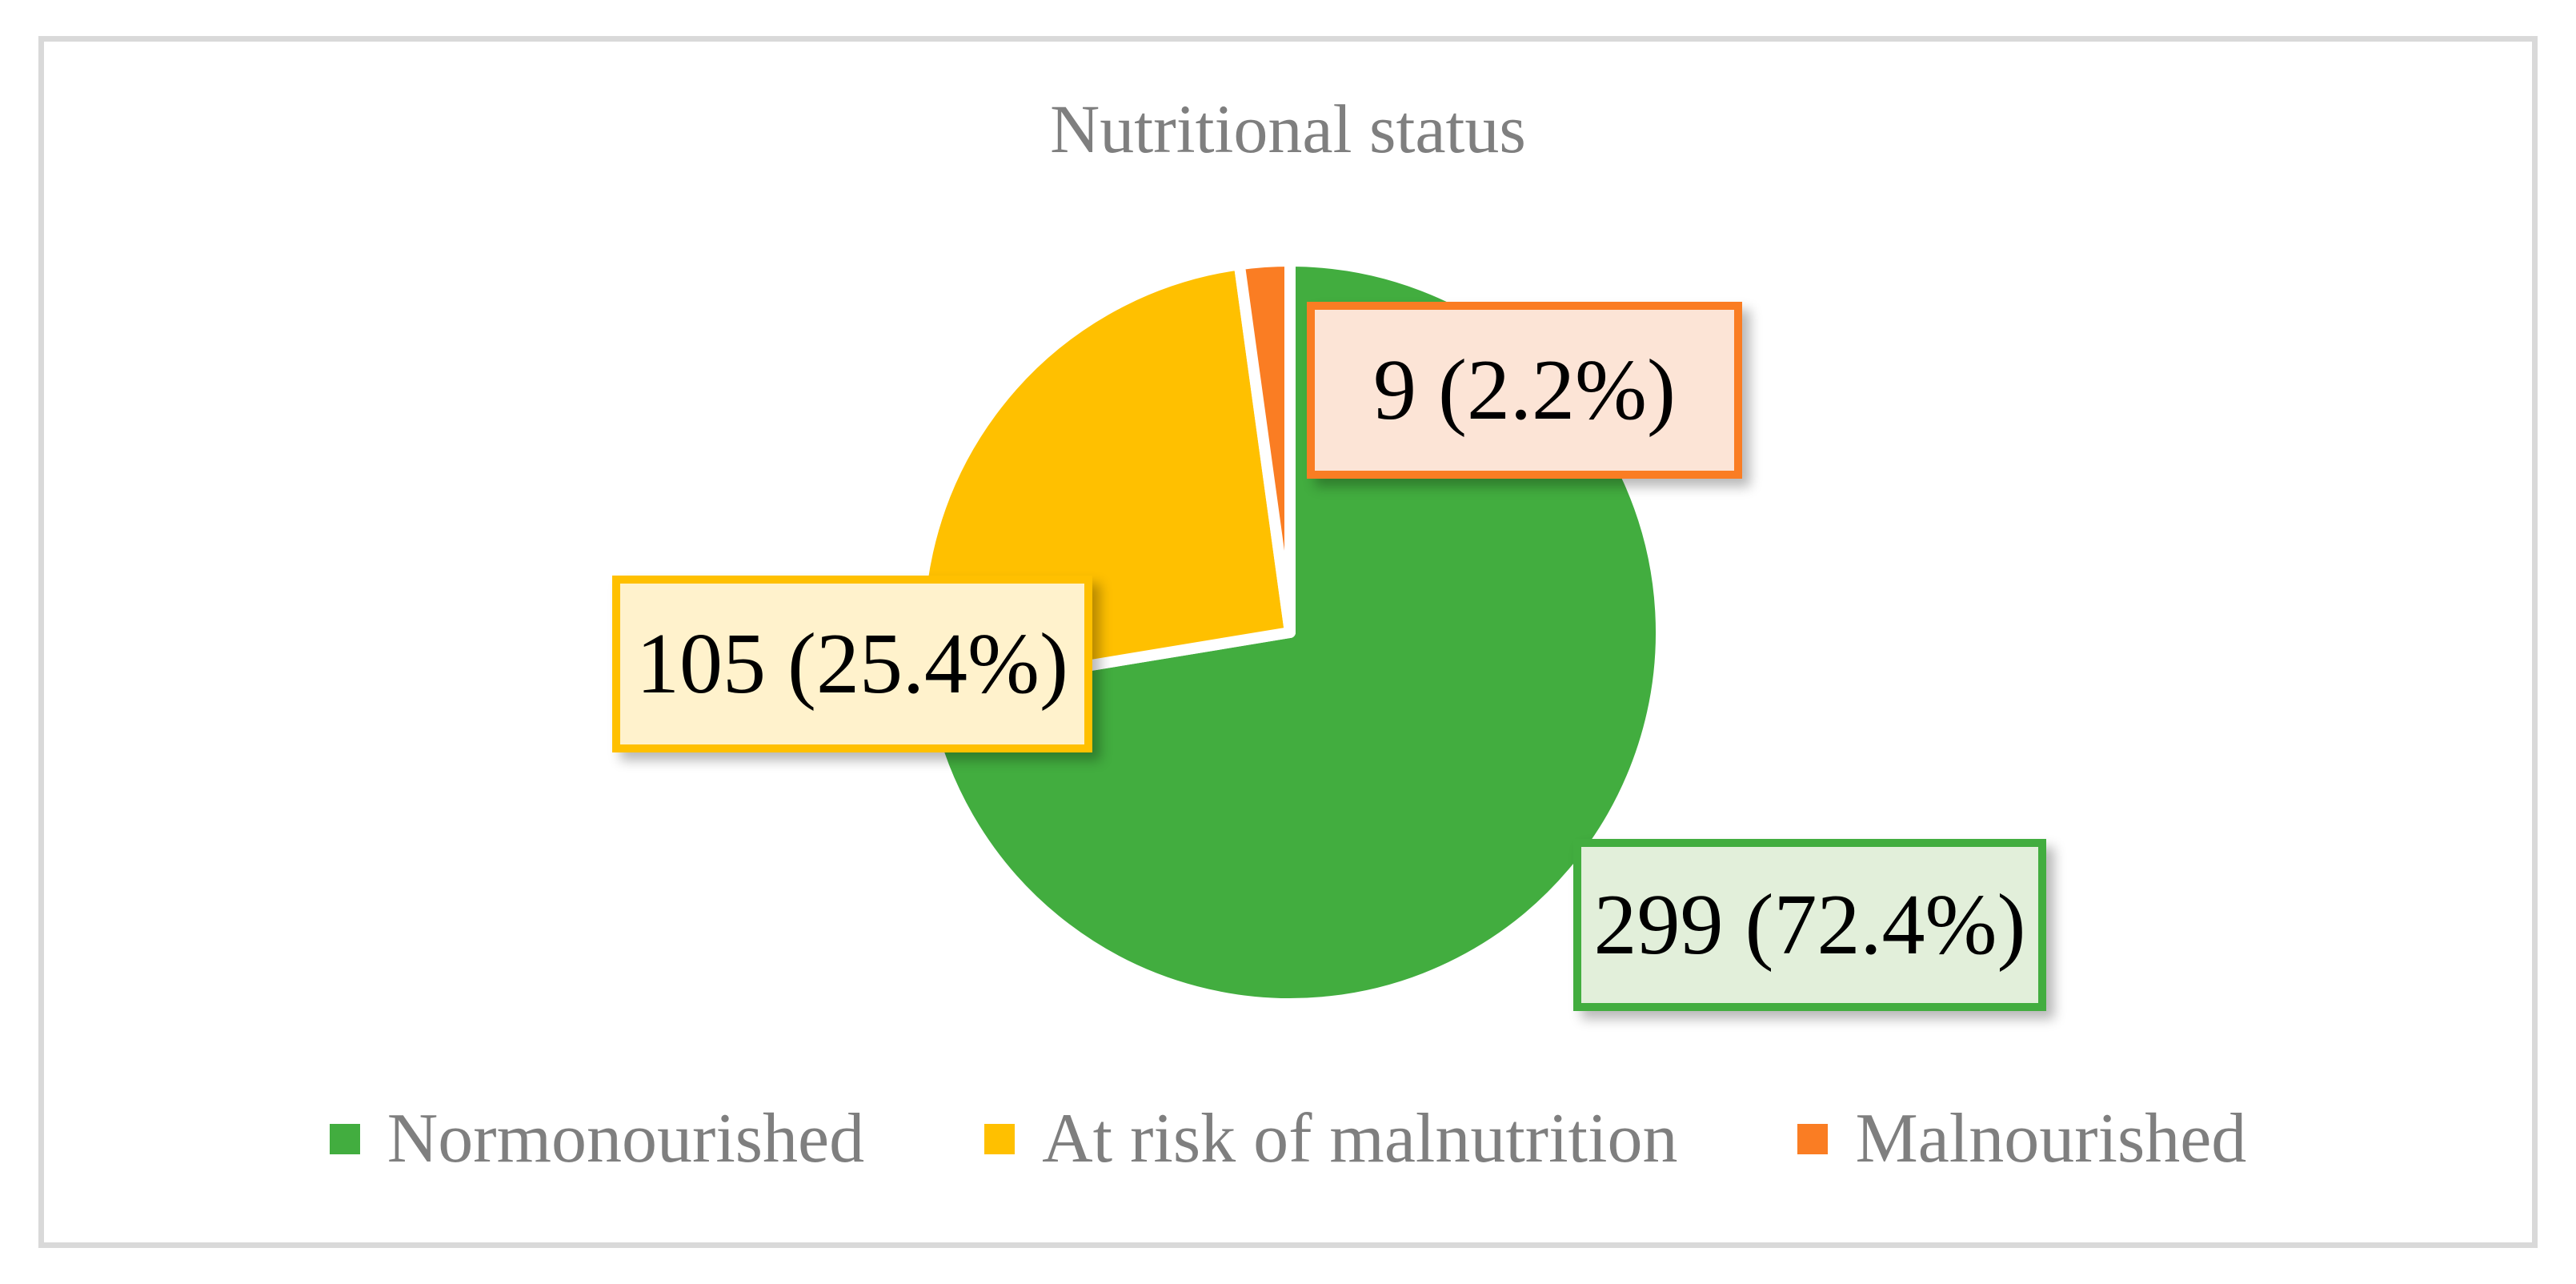 The image size is (2576, 1284). I want to click on legend-label-at-risk-of-malnutrition: At risk of malnutrition, so click(1360, 1139).